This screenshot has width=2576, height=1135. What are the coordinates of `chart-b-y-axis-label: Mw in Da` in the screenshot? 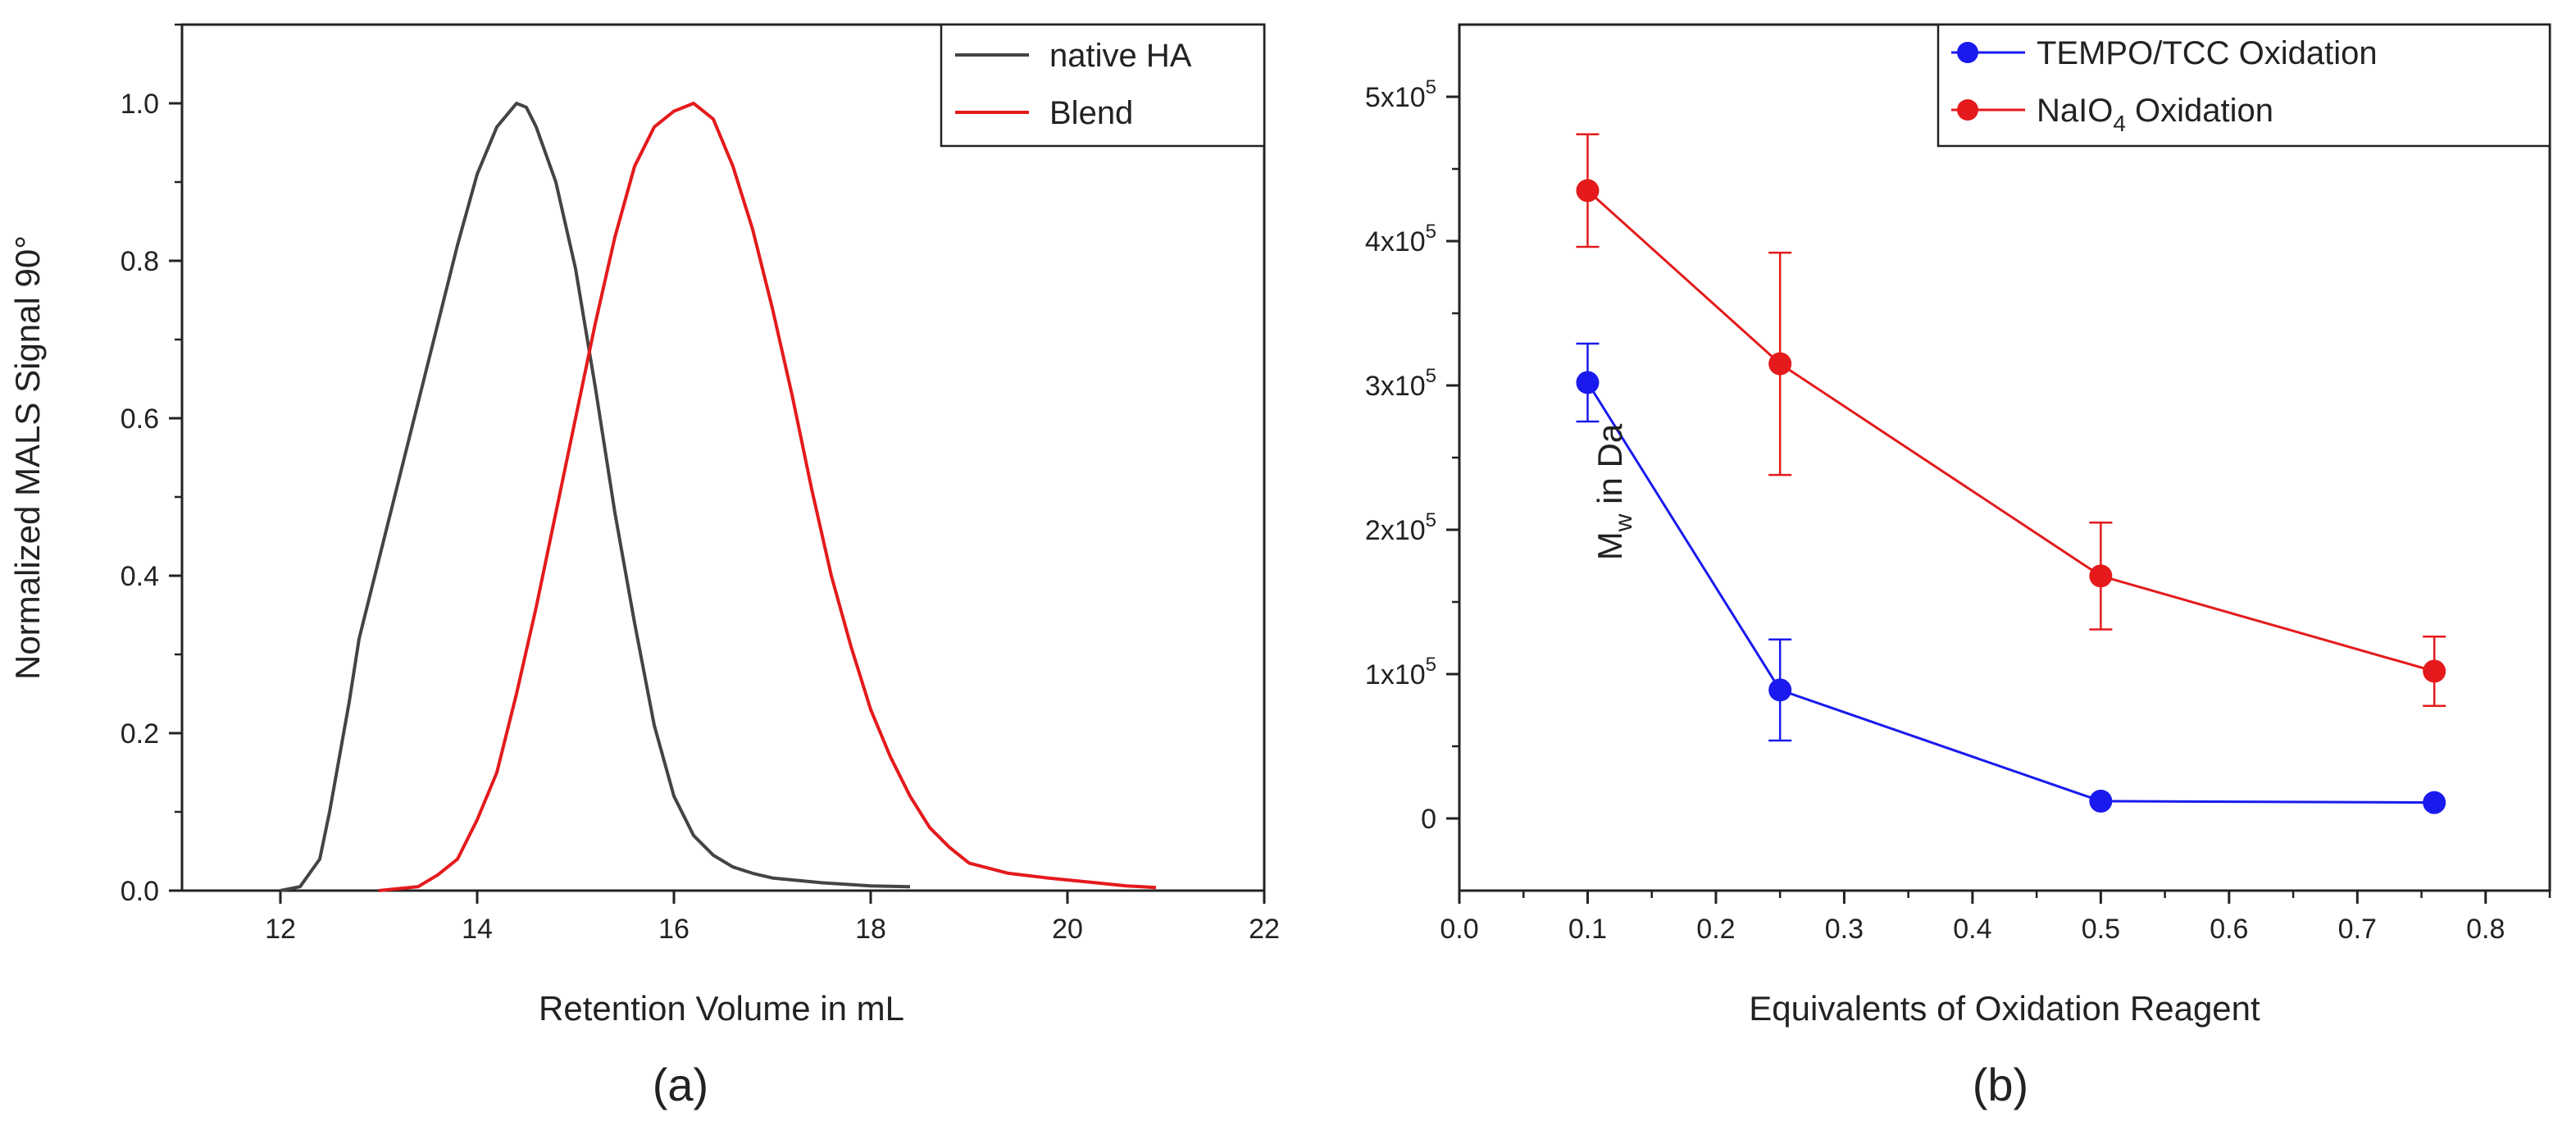 It's located at (1614, 492).